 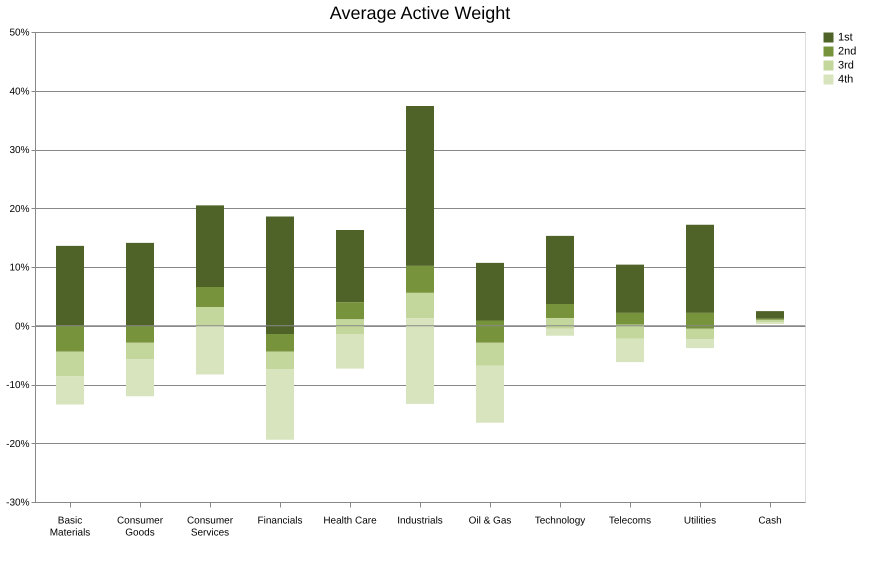 What do you see at coordinates (19, 268) in the screenshot?
I see `y-tick-label: 10%` at bounding box center [19, 268].